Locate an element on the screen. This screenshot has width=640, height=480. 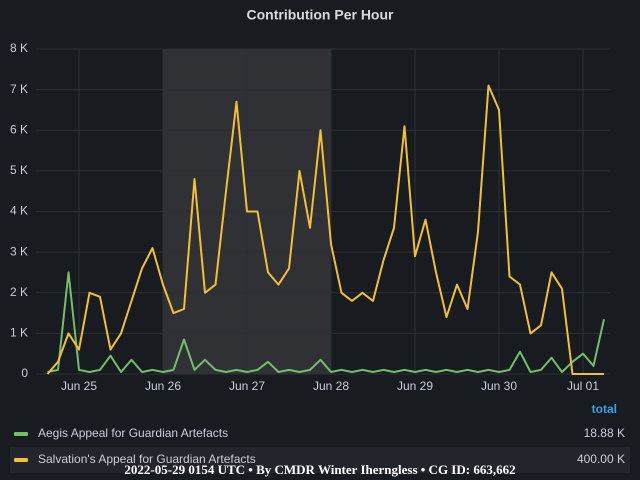
y-tick-label: 2 K is located at coordinates (19, 292).